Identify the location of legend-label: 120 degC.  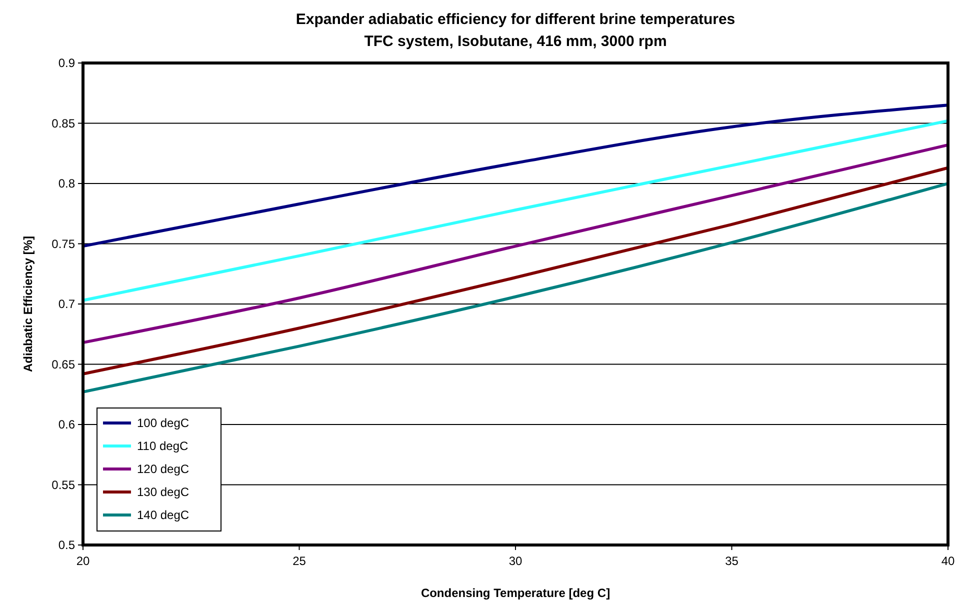
(163, 469).